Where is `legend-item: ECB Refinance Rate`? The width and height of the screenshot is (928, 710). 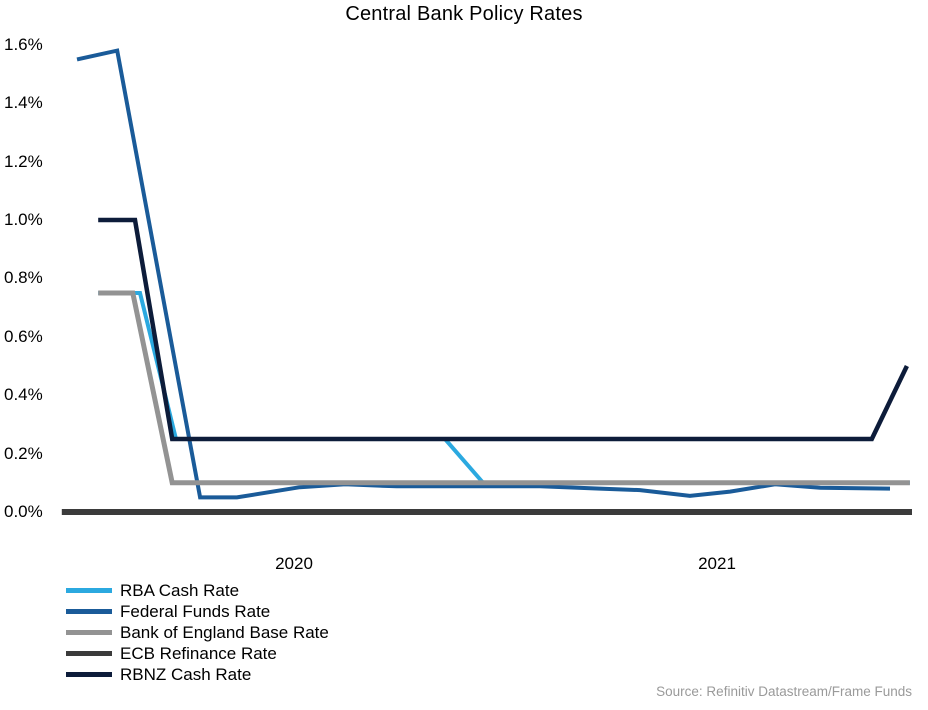
legend-item: ECB Refinance Rate is located at coordinates (197, 653).